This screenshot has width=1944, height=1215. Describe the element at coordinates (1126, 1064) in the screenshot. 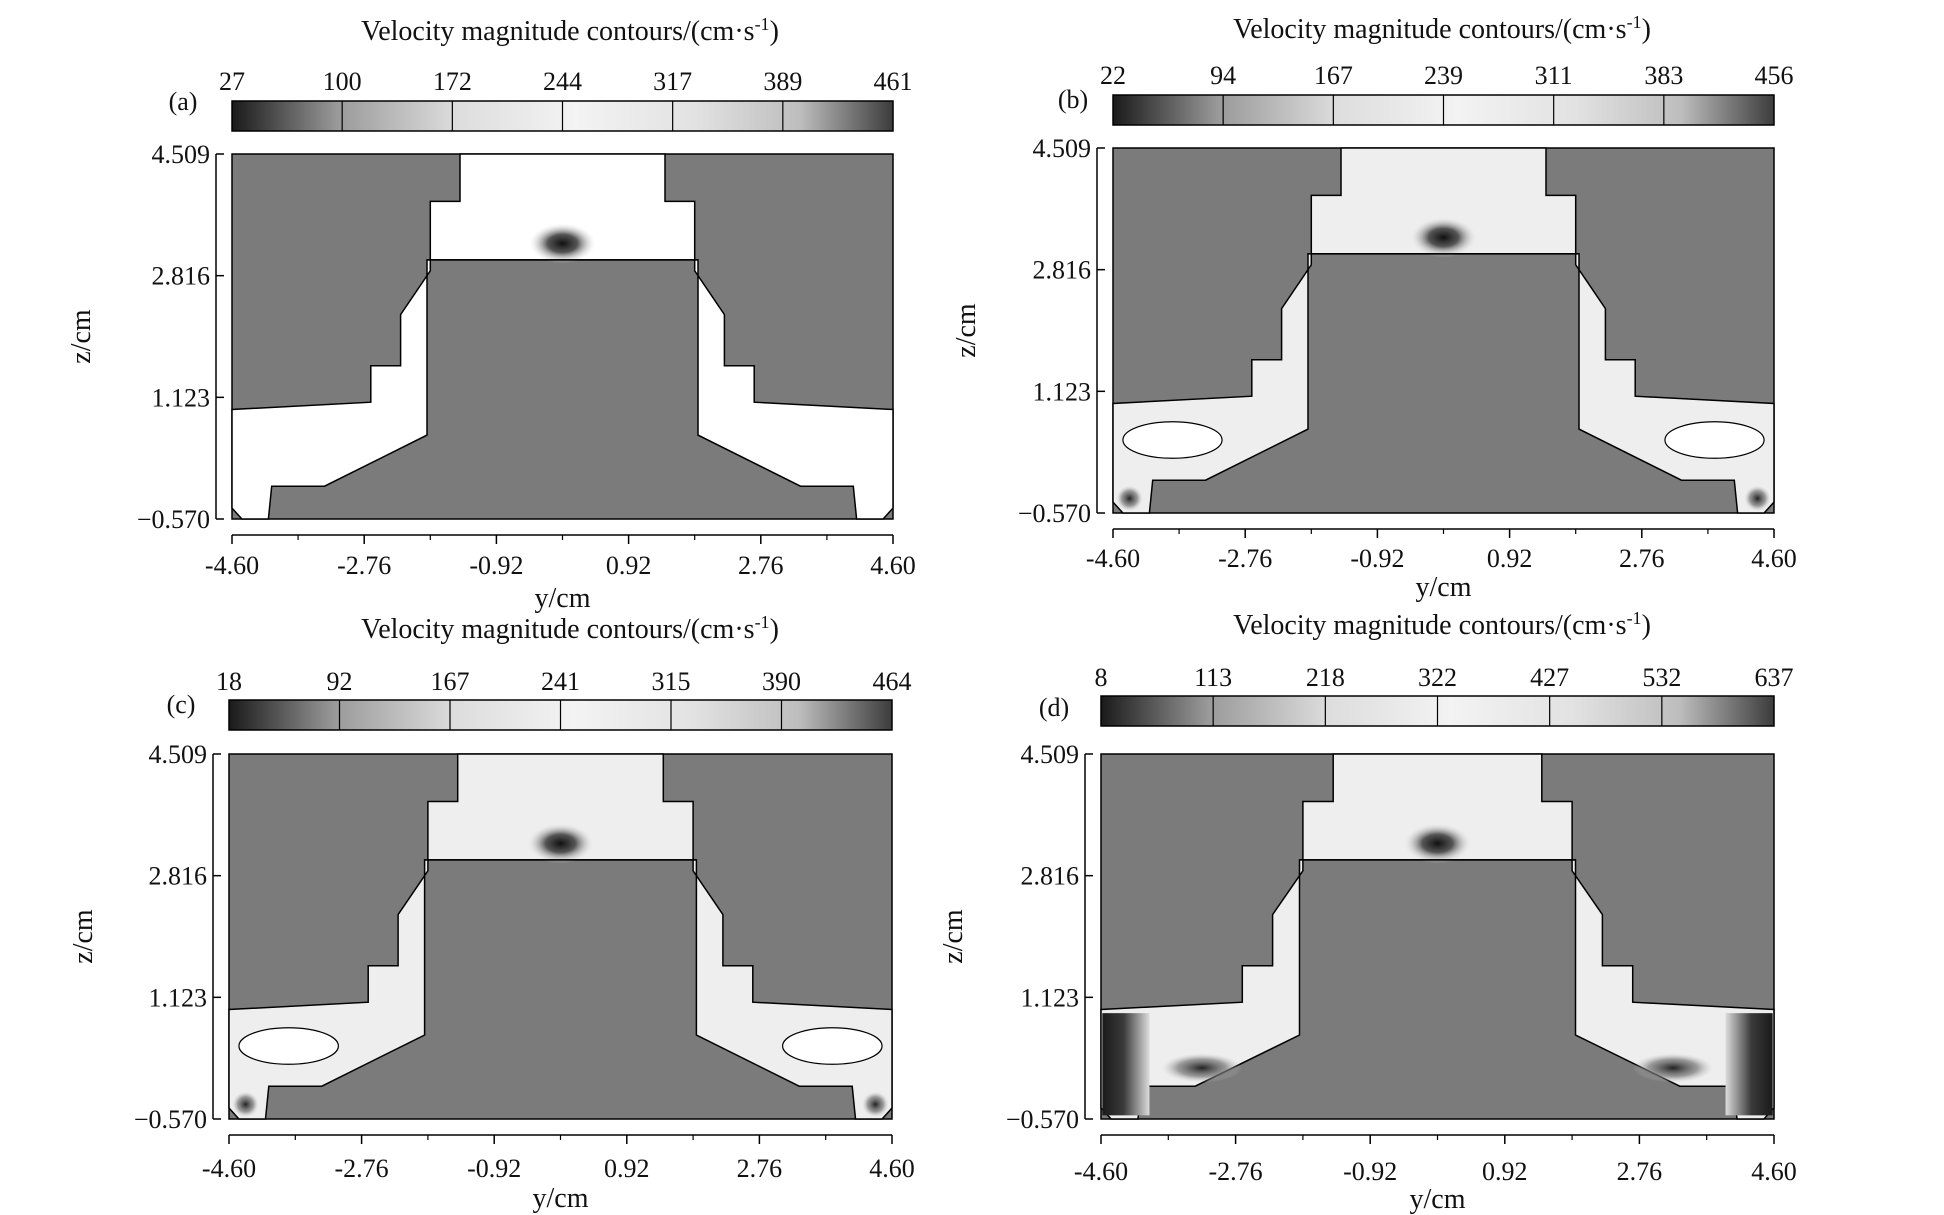

I see `wall-jet-left` at that location.